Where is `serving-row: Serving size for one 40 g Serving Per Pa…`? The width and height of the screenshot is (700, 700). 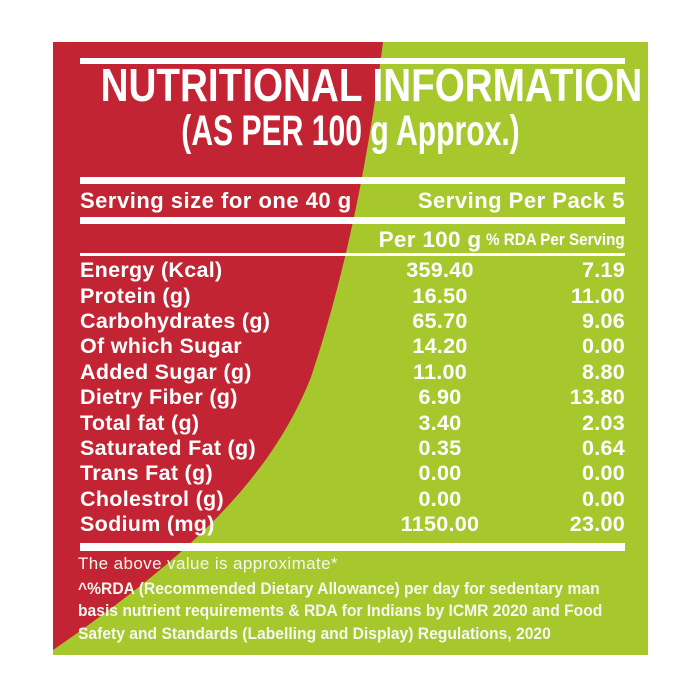
serving-row: Serving size for one 40 g Serving Per Pa… is located at coordinates (352, 201).